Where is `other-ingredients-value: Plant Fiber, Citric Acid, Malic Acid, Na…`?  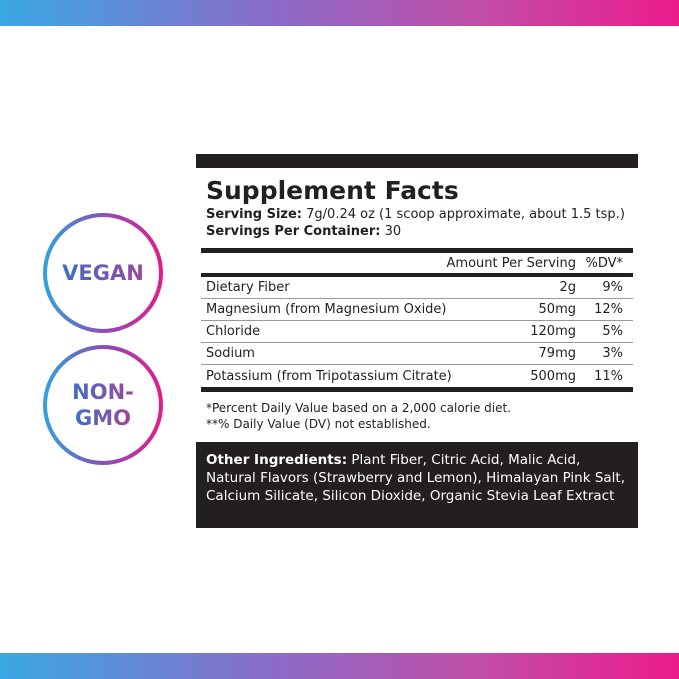
other-ingredients-value: Plant Fiber, Citric Acid, Malic Acid, Na… is located at coordinates (416, 478).